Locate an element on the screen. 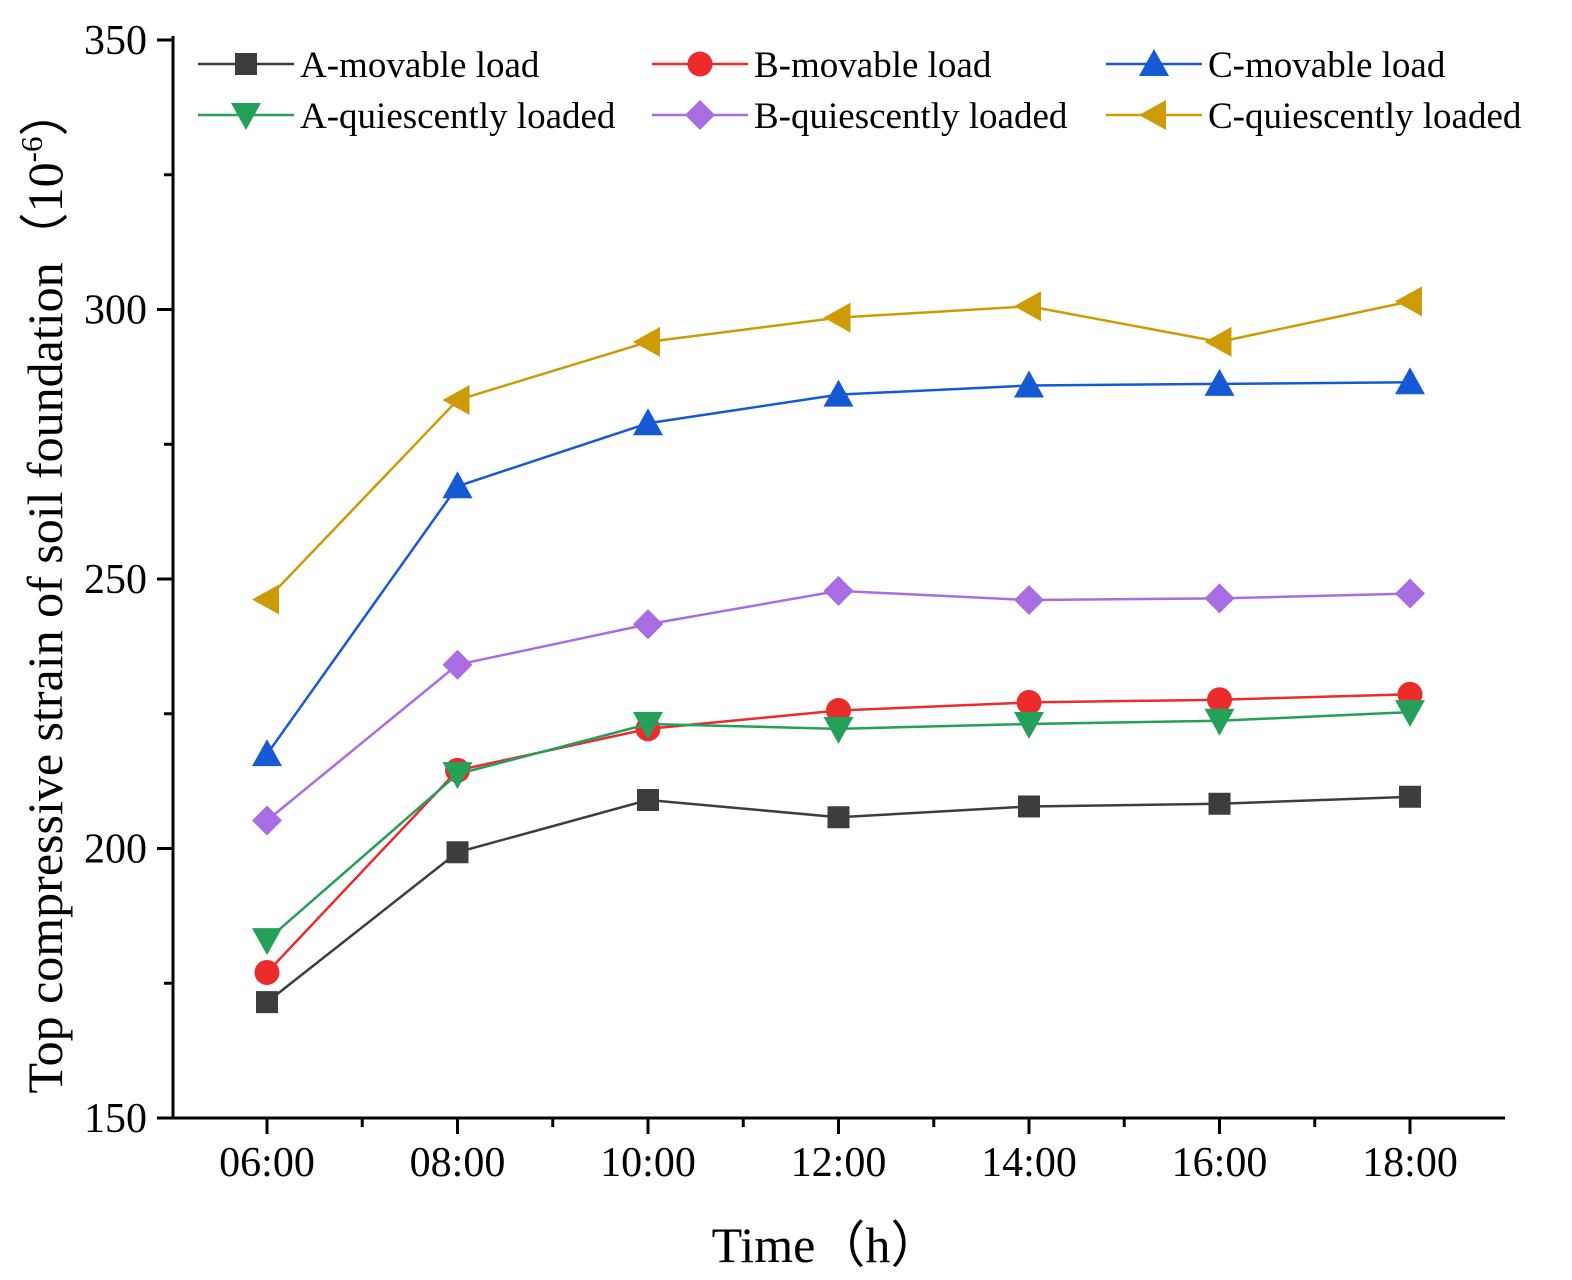 The width and height of the screenshot is (1572, 1280). y-tick-label: 250 is located at coordinates (115, 580).